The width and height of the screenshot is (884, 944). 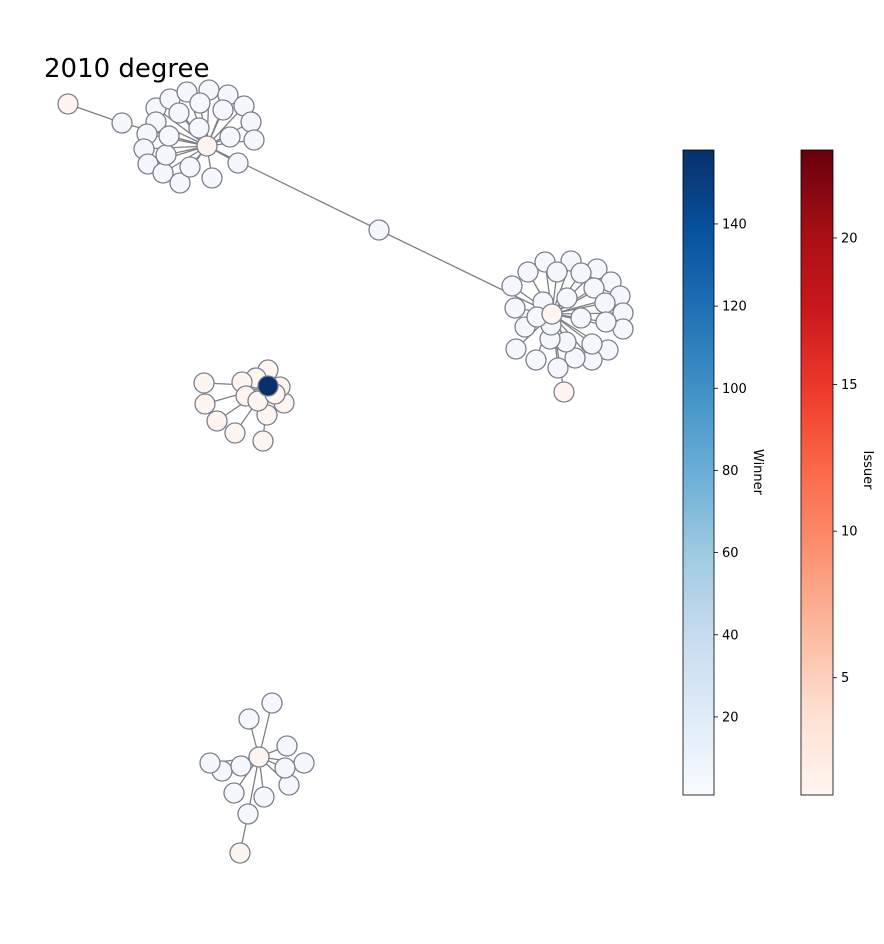 What do you see at coordinates (127, 69) in the screenshot?
I see `figure-title: 2010 degree` at bounding box center [127, 69].